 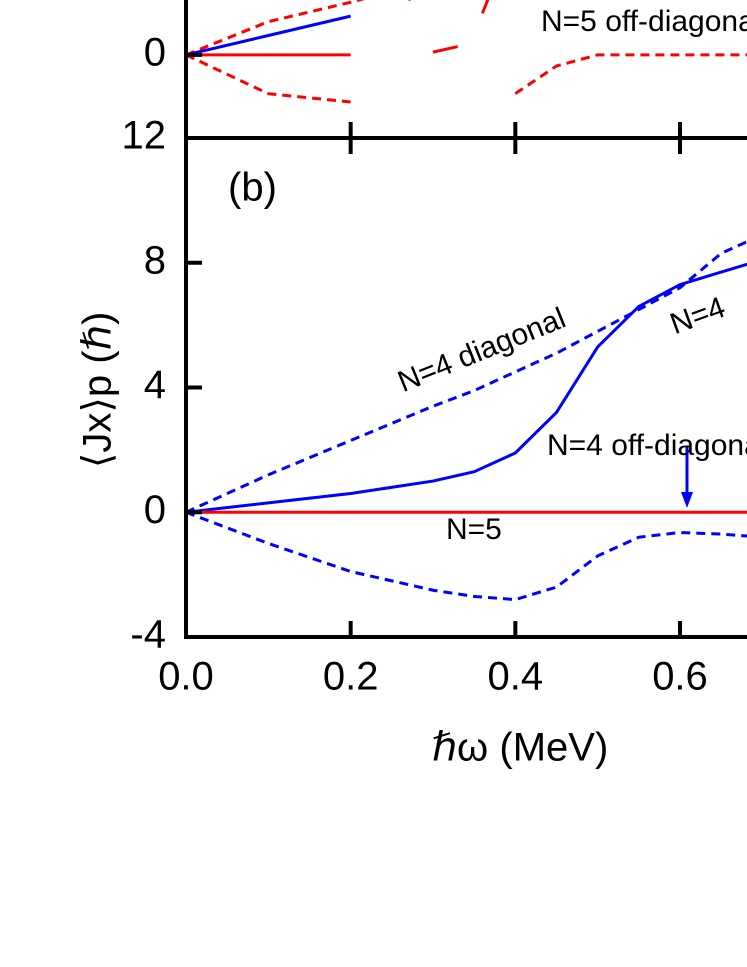 What do you see at coordinates (644, 21) in the screenshot?
I see `annotation: N=5 off-diagonal` at bounding box center [644, 21].